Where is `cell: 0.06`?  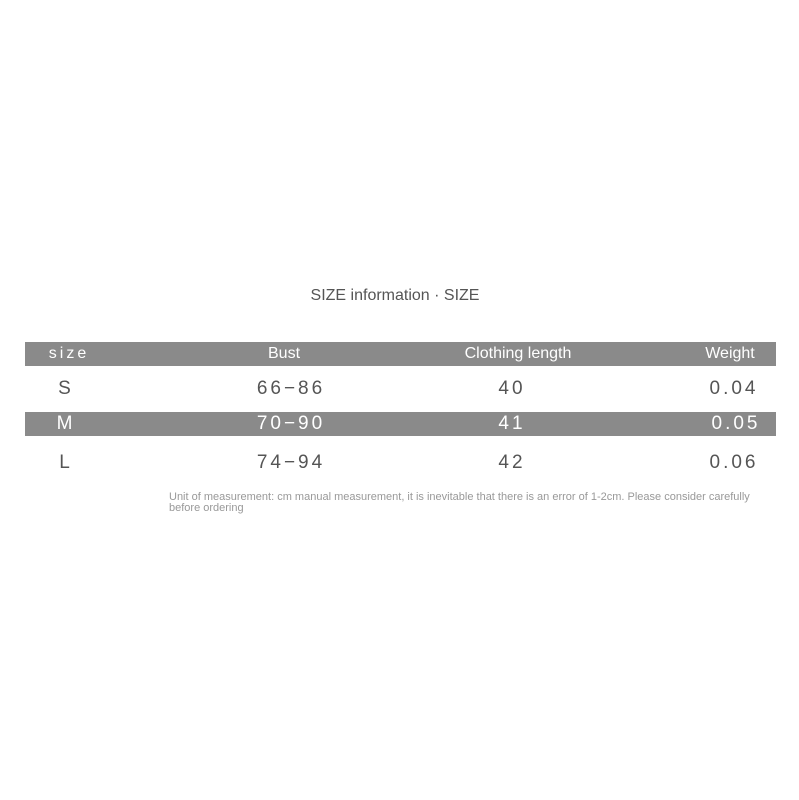 cell: 0.06 is located at coordinates (734, 462).